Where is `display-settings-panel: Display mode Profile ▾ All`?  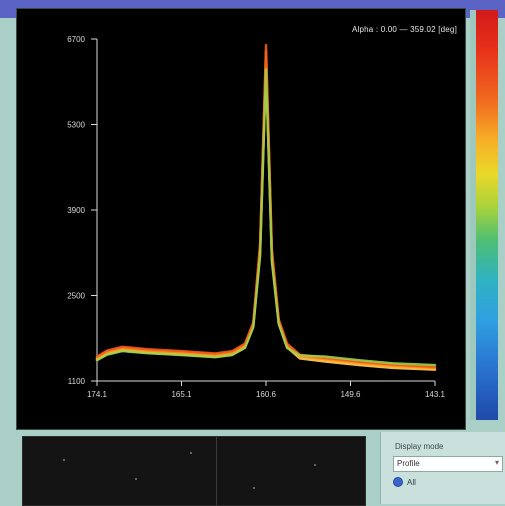 display-settings-panel: Display mode Profile ▾ All is located at coordinates (442, 468).